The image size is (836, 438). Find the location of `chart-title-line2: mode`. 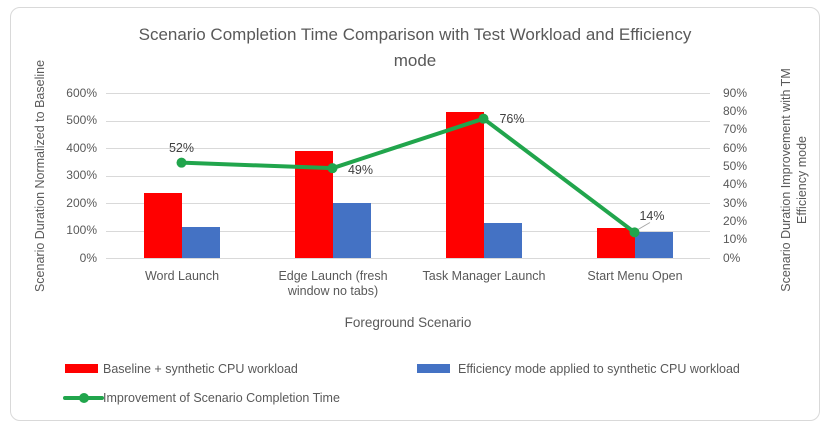

chart-title-line2: mode is located at coordinates (415, 60).